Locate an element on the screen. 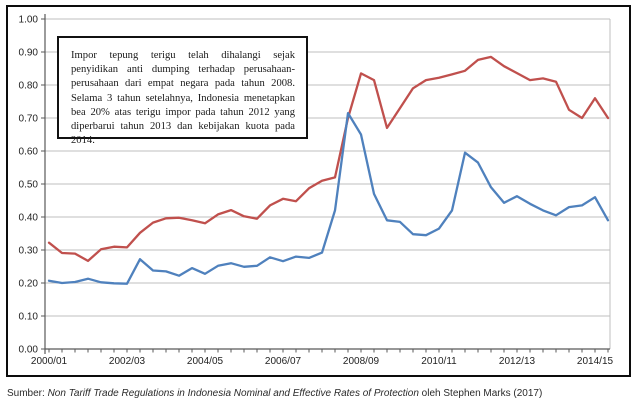 The height and width of the screenshot is (409, 639). x-axis-label: 2010/11 is located at coordinates (439, 361).